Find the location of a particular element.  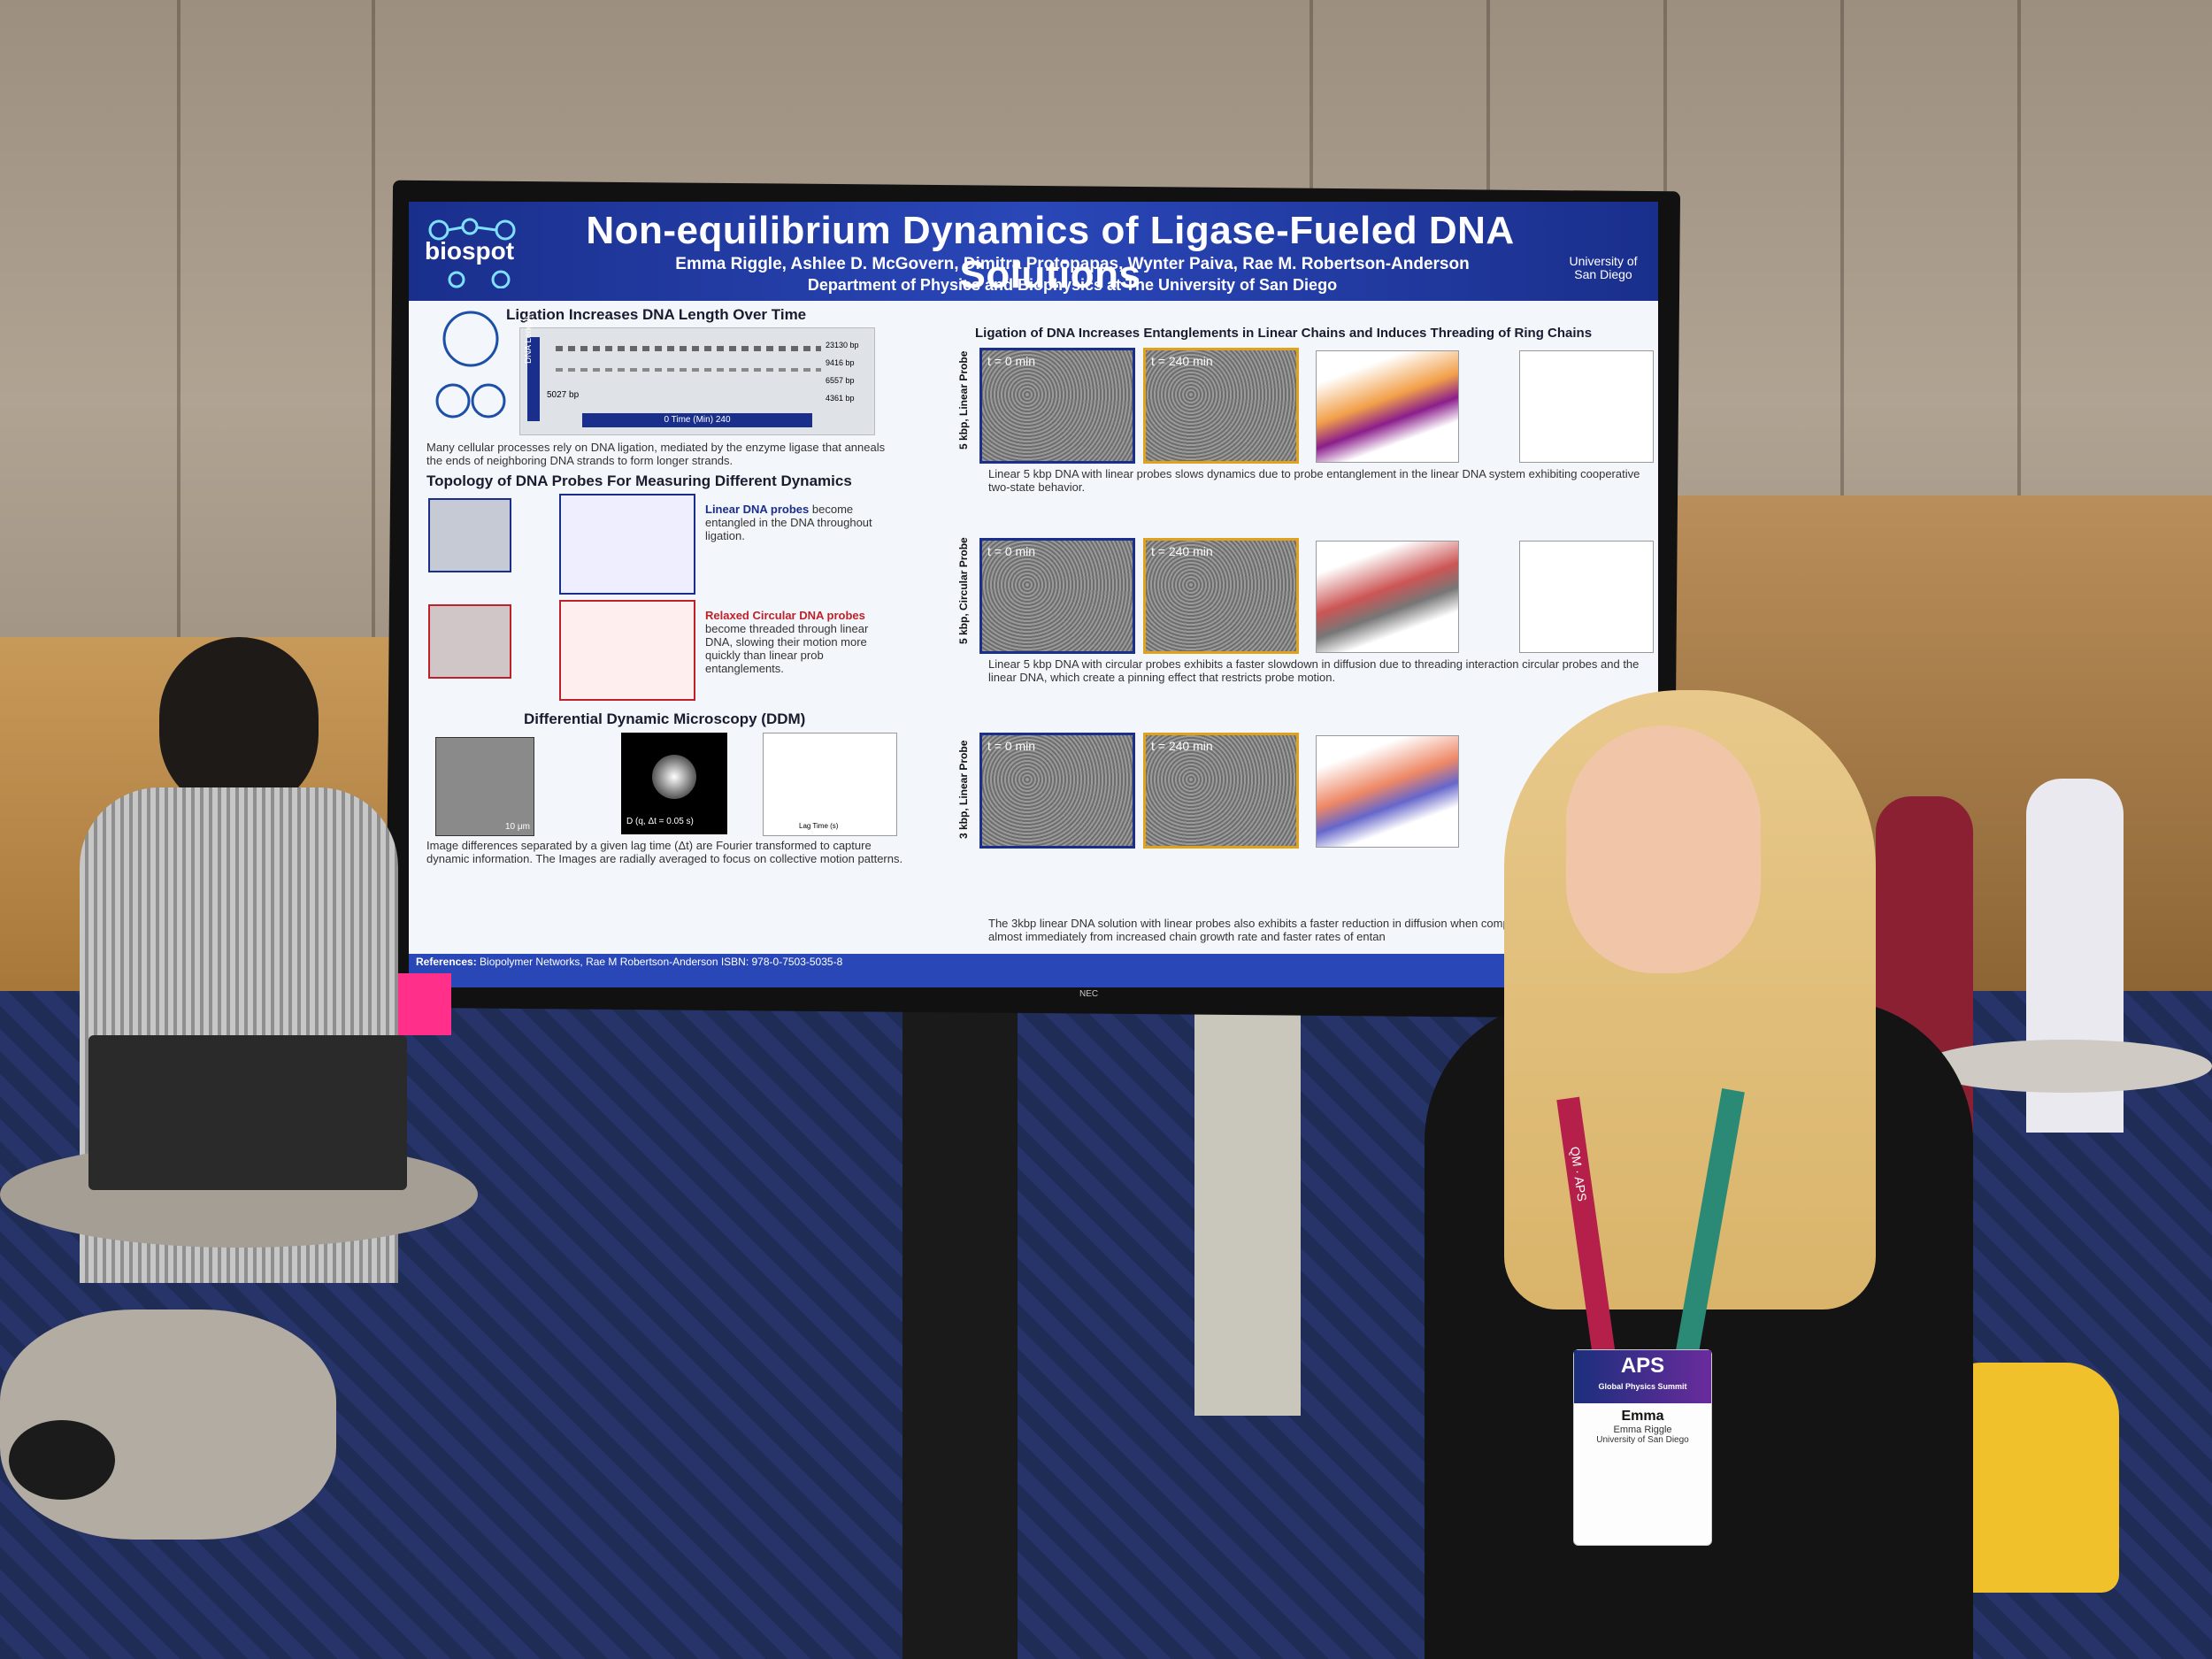

ddm-formula: D (q, Δt = 0.05 s) is located at coordinates (660, 822).